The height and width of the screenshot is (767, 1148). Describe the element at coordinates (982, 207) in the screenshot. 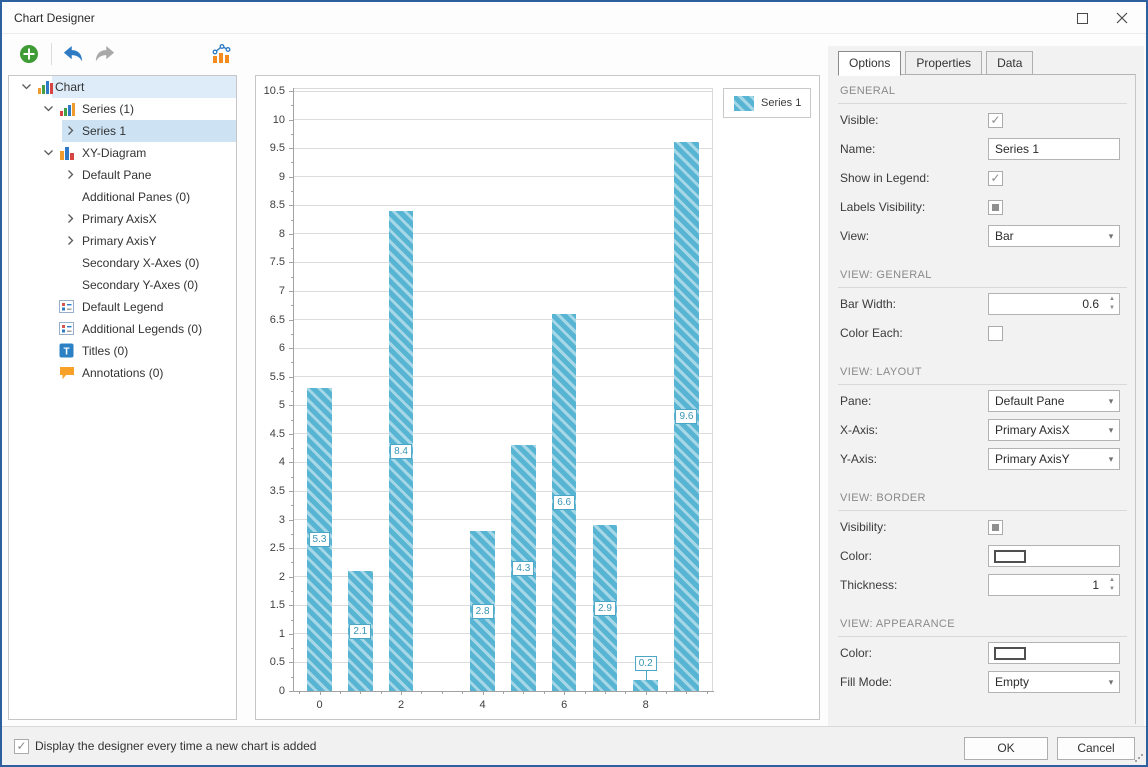

I see `field-row-labels-visibility: Labels Visibility:` at that location.